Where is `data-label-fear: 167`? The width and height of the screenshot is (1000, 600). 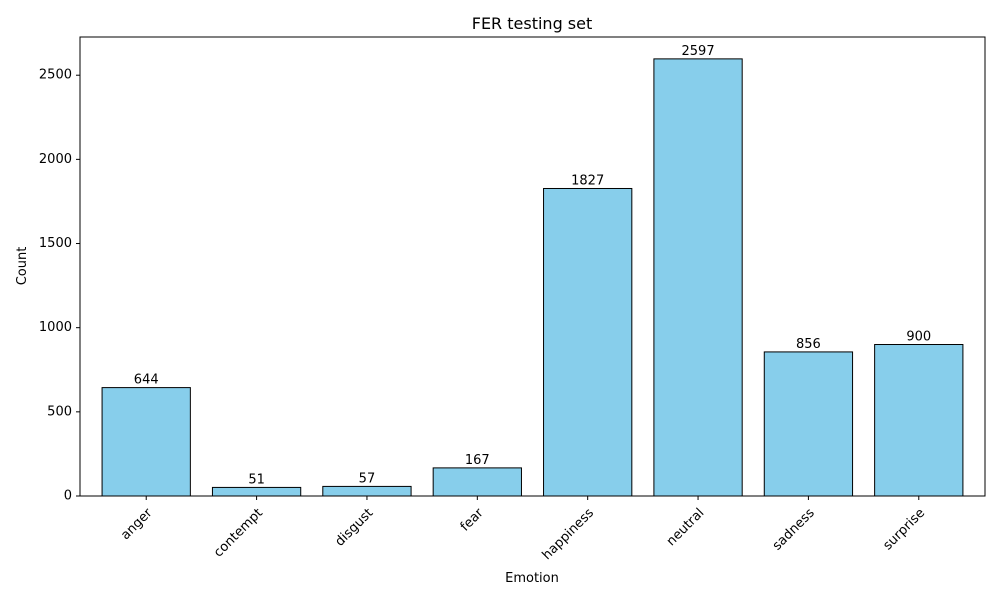
data-label-fear: 167 is located at coordinates (477, 460).